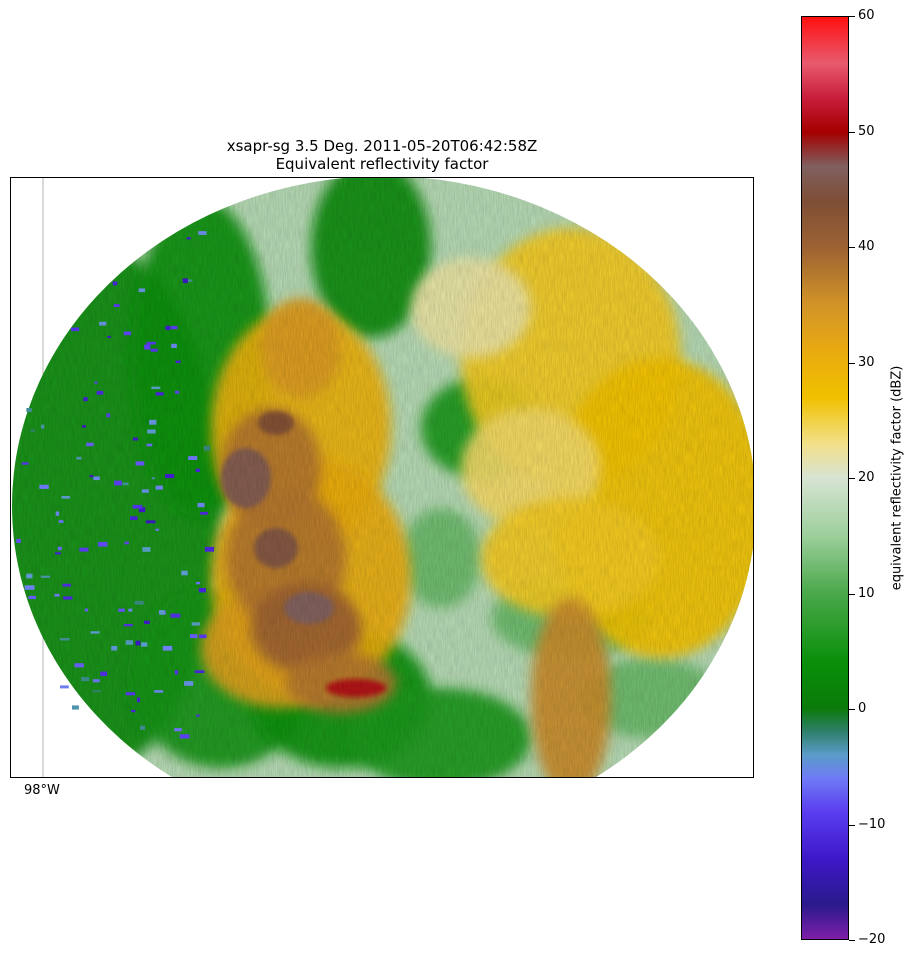  What do you see at coordinates (382, 164) in the screenshot?
I see `chart-subtitle: Equivalent reflectivity factor` at bounding box center [382, 164].